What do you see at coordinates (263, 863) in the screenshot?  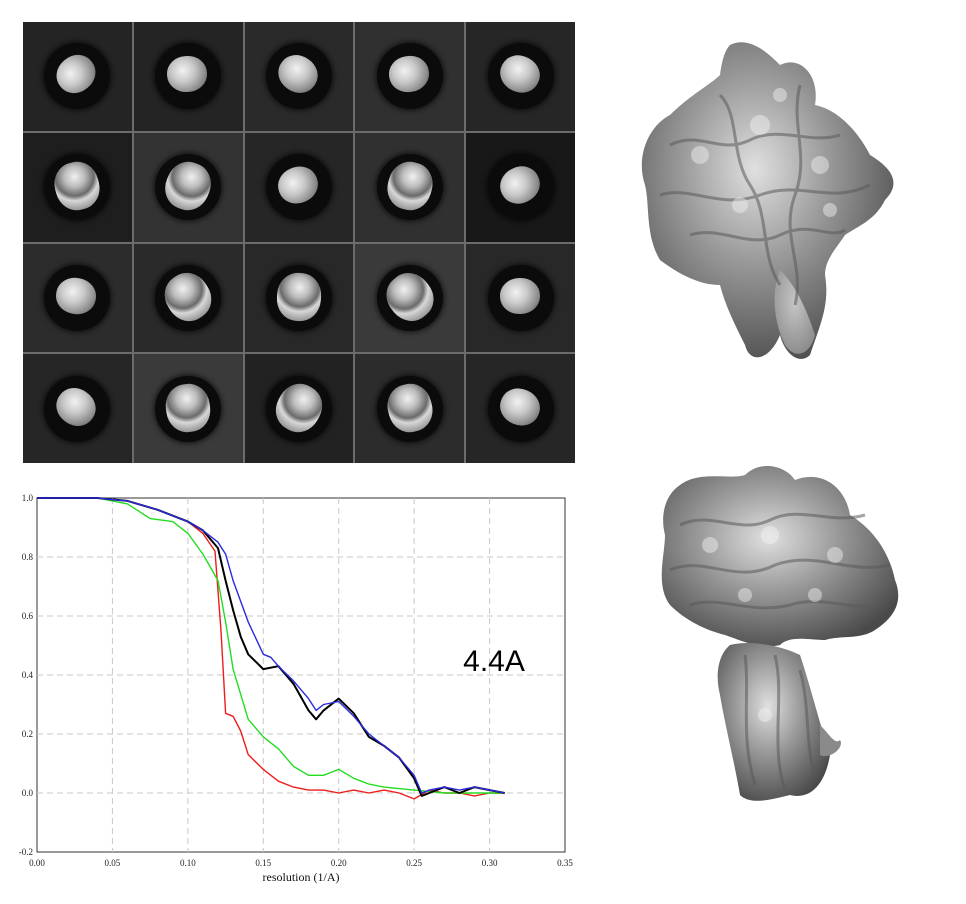 I see `x-tick-label: 0.15` at bounding box center [263, 863].